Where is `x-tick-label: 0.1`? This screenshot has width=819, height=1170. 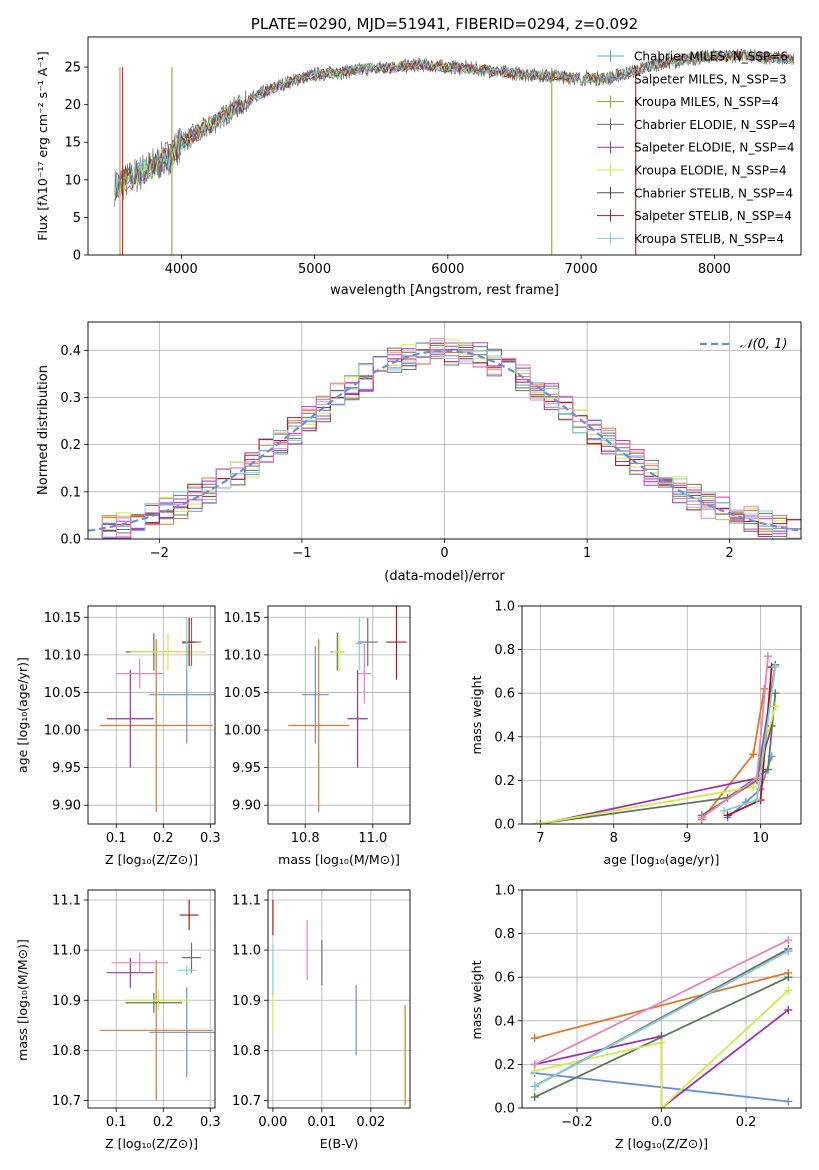 x-tick-label: 0.1 is located at coordinates (116, 1122).